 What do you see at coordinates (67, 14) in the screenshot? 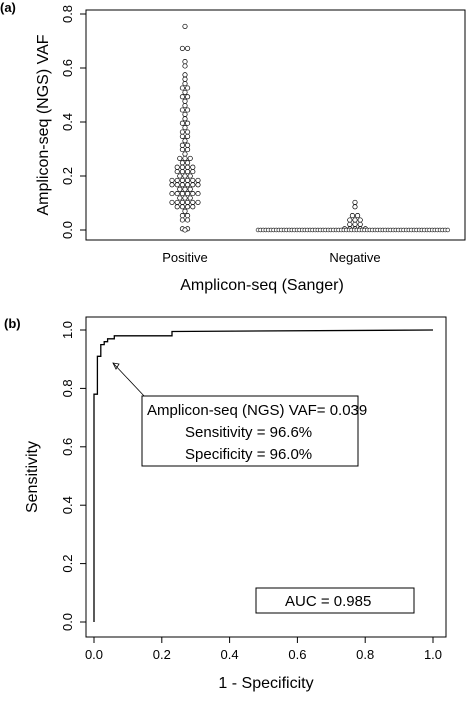
I see `panel-a-ytick-label: 0.8` at bounding box center [67, 14].